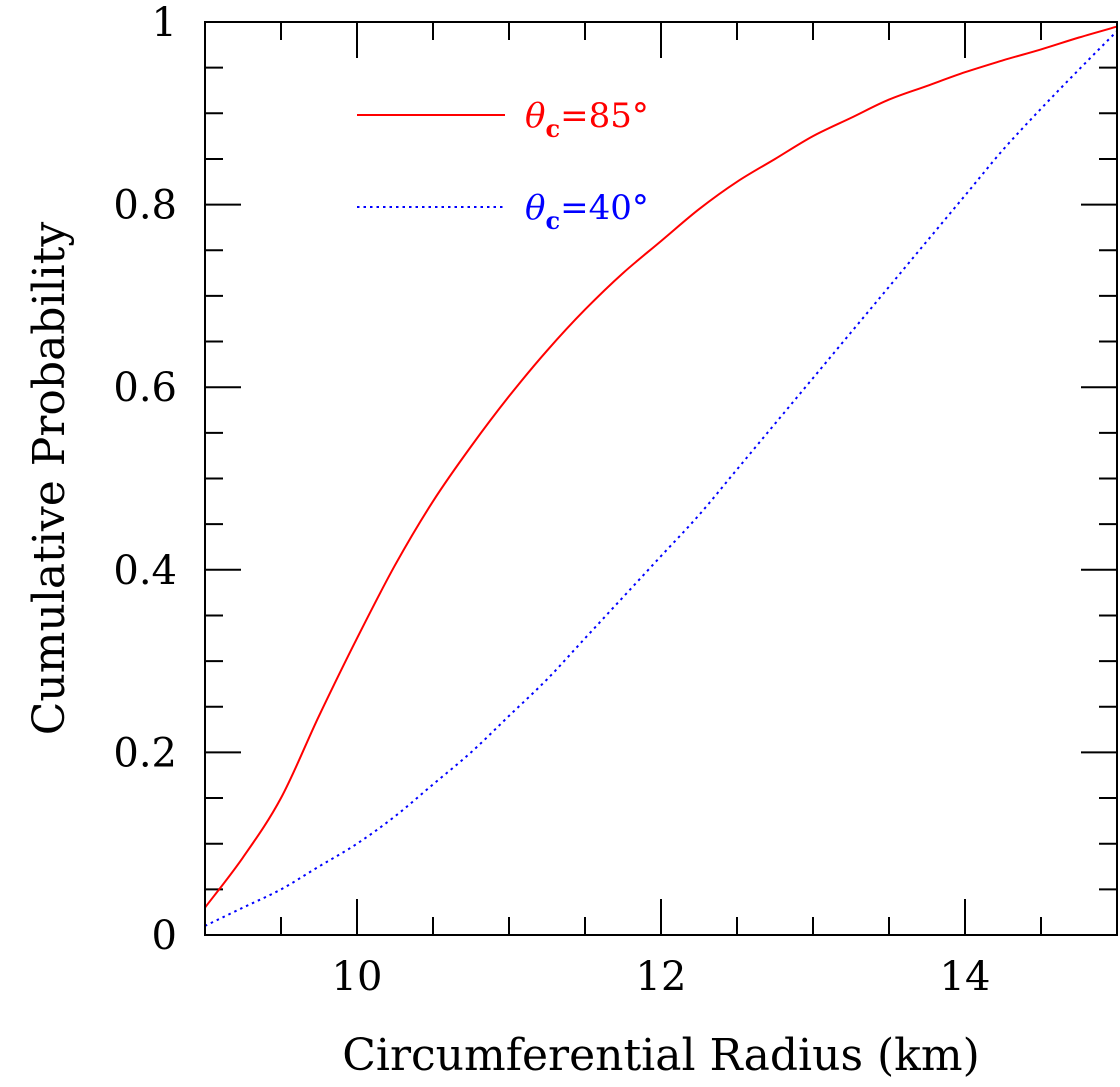 Image resolution: width=1120 pixels, height=1087 pixels. I want to click on y-axis-label: Cumulative Probability, so click(49, 479).